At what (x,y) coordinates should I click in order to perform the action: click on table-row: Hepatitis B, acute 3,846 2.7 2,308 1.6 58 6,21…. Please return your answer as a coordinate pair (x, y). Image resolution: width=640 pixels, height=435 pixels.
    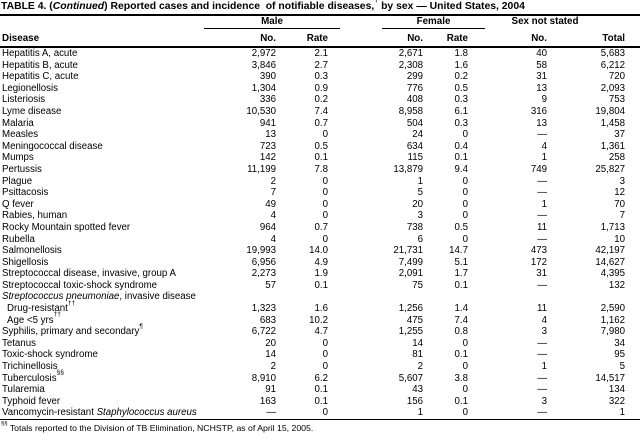
    Looking at the image, I should click on (320, 66).